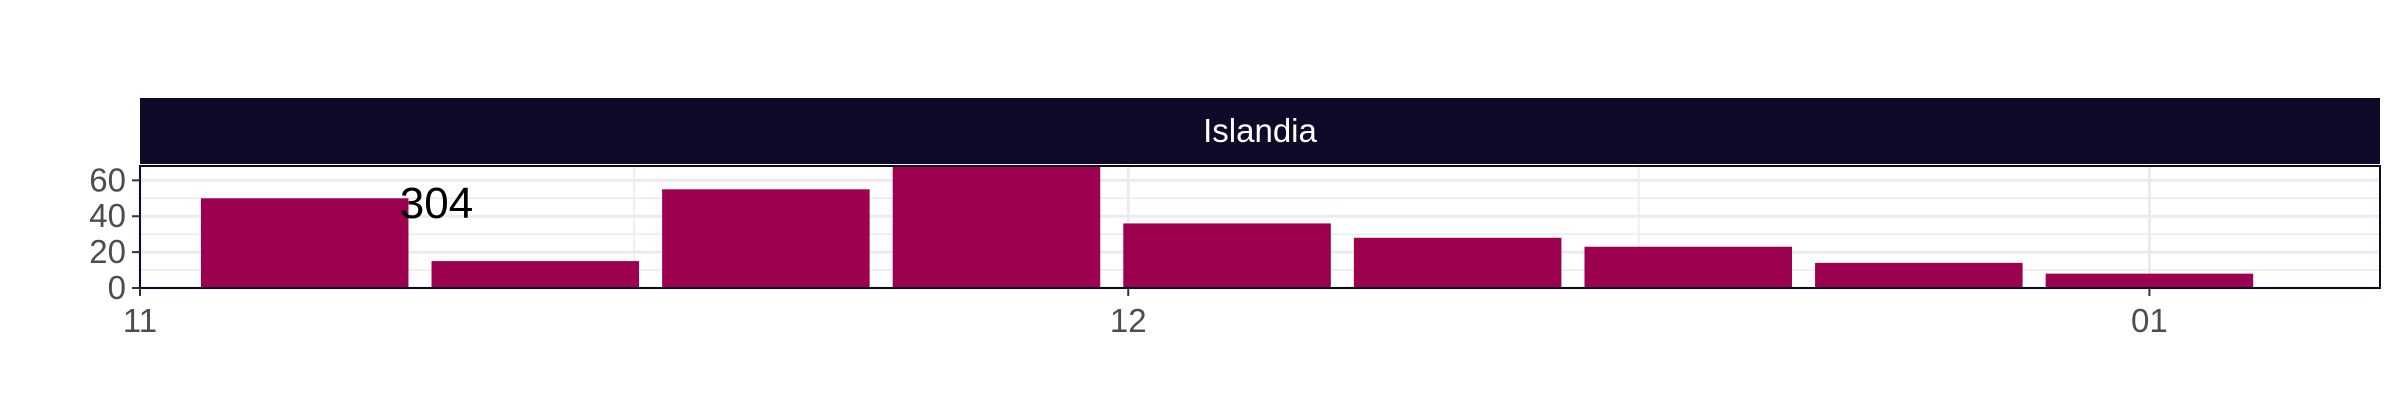  What do you see at coordinates (117, 287) in the screenshot?
I see `y-tick-label: 0` at bounding box center [117, 287].